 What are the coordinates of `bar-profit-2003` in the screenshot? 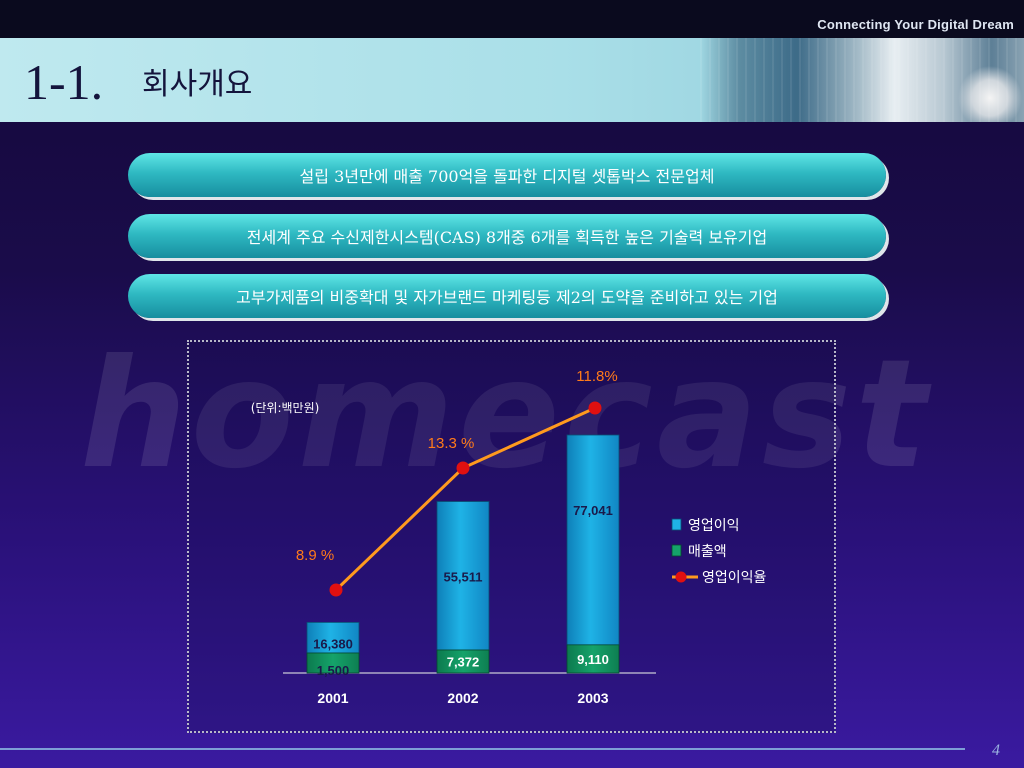 It's located at (593, 659).